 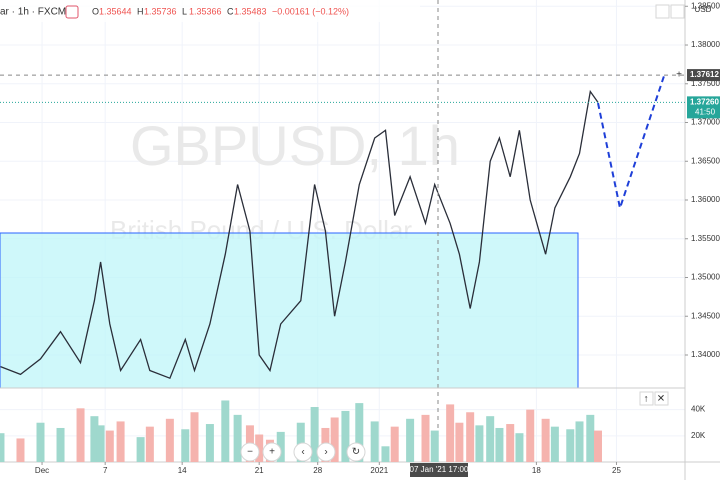 I want to click on x-tick-label: Dec, so click(x=42, y=470).